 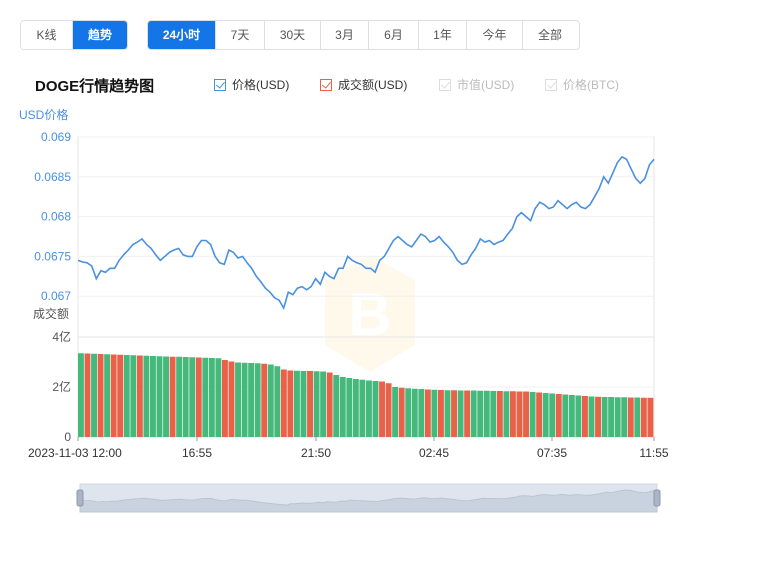 I want to click on price-tick-label: 0.067, so click(x=56, y=296).